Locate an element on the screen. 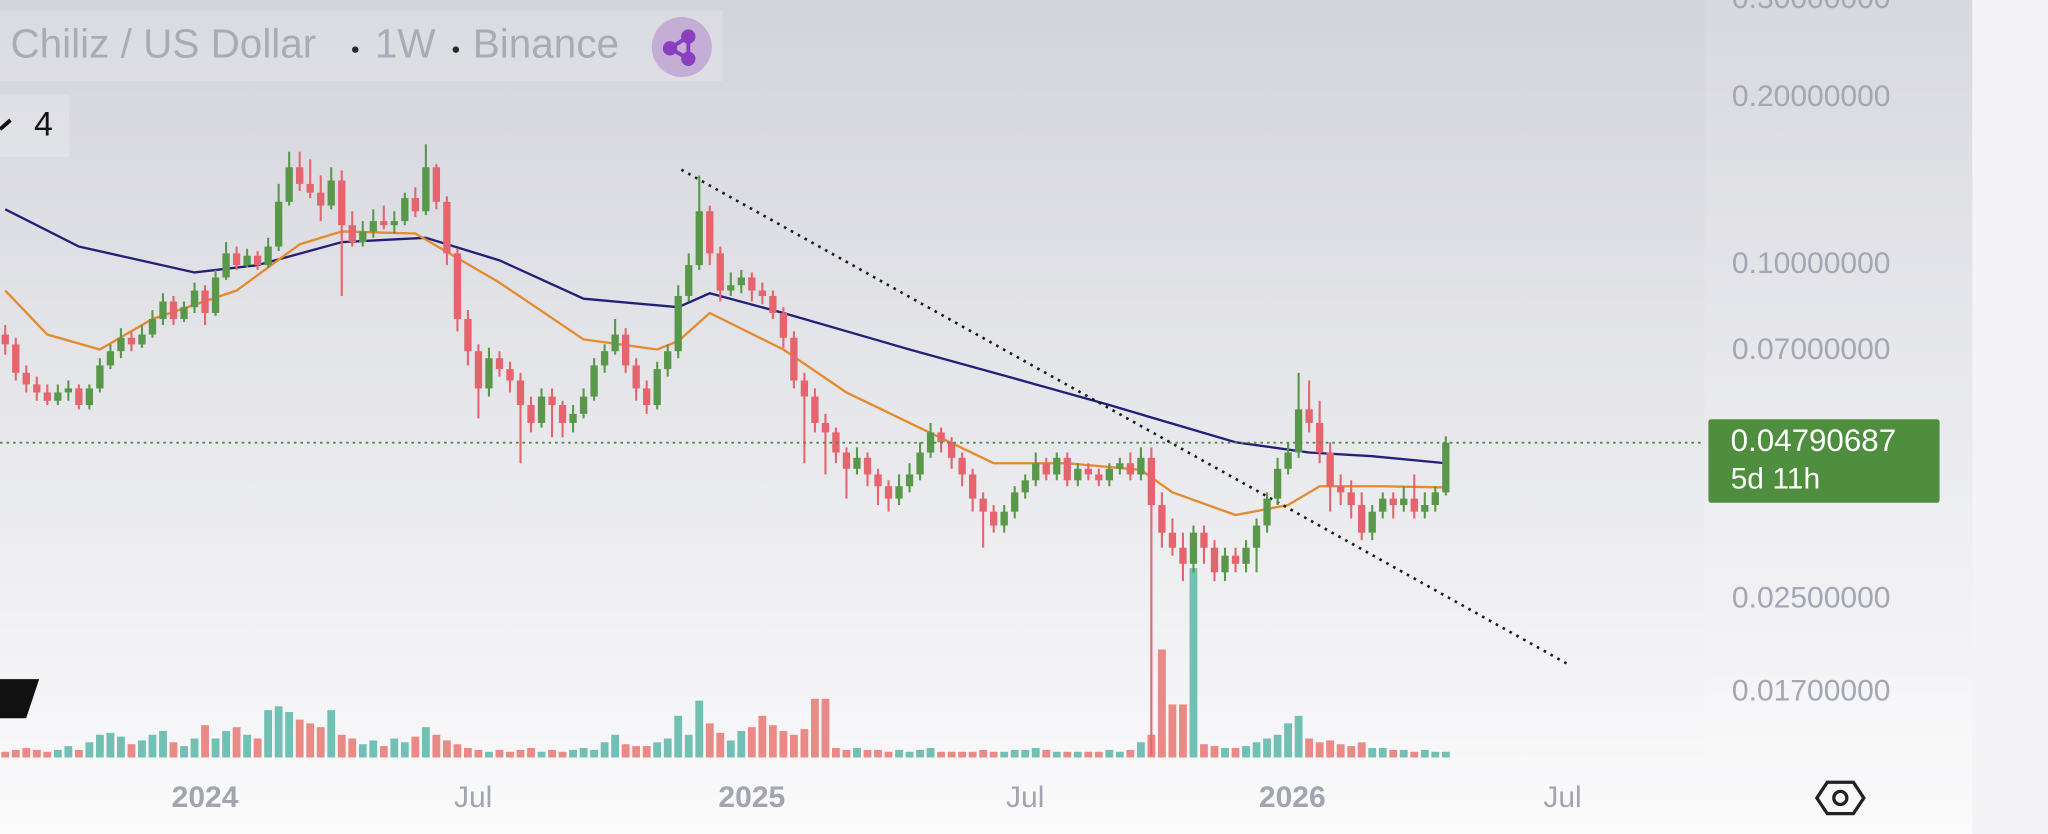 This screenshot has width=2048, height=834. share-button is located at coordinates (681, 47).